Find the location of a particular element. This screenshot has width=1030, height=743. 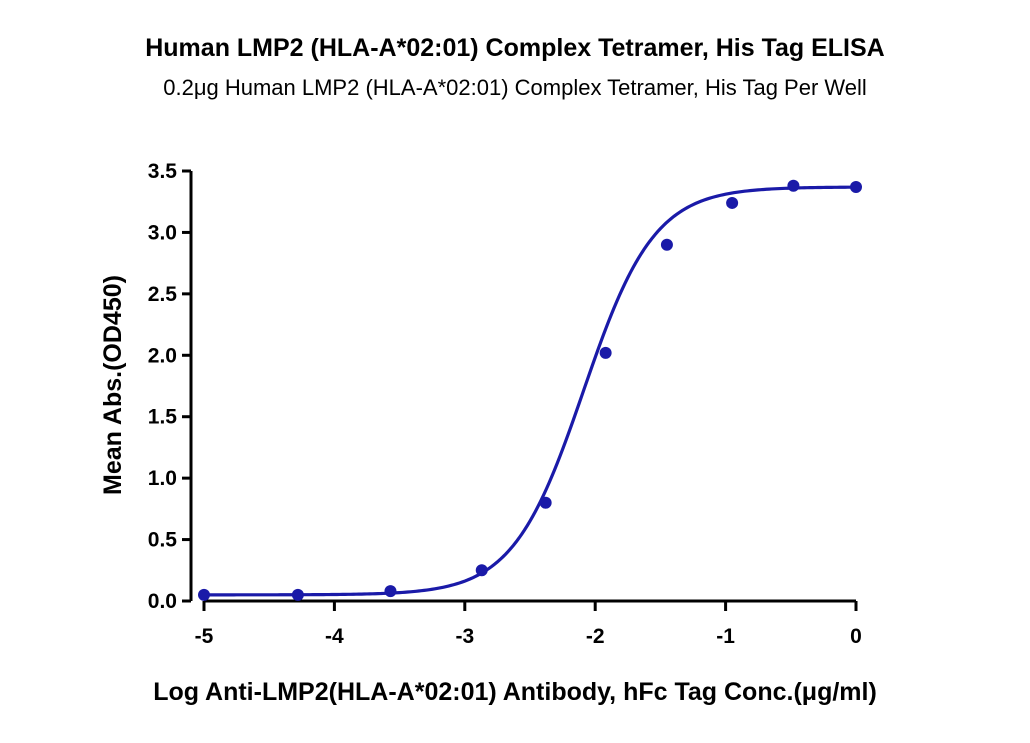

y-tick-label: 3.0 is located at coordinates (162, 232).